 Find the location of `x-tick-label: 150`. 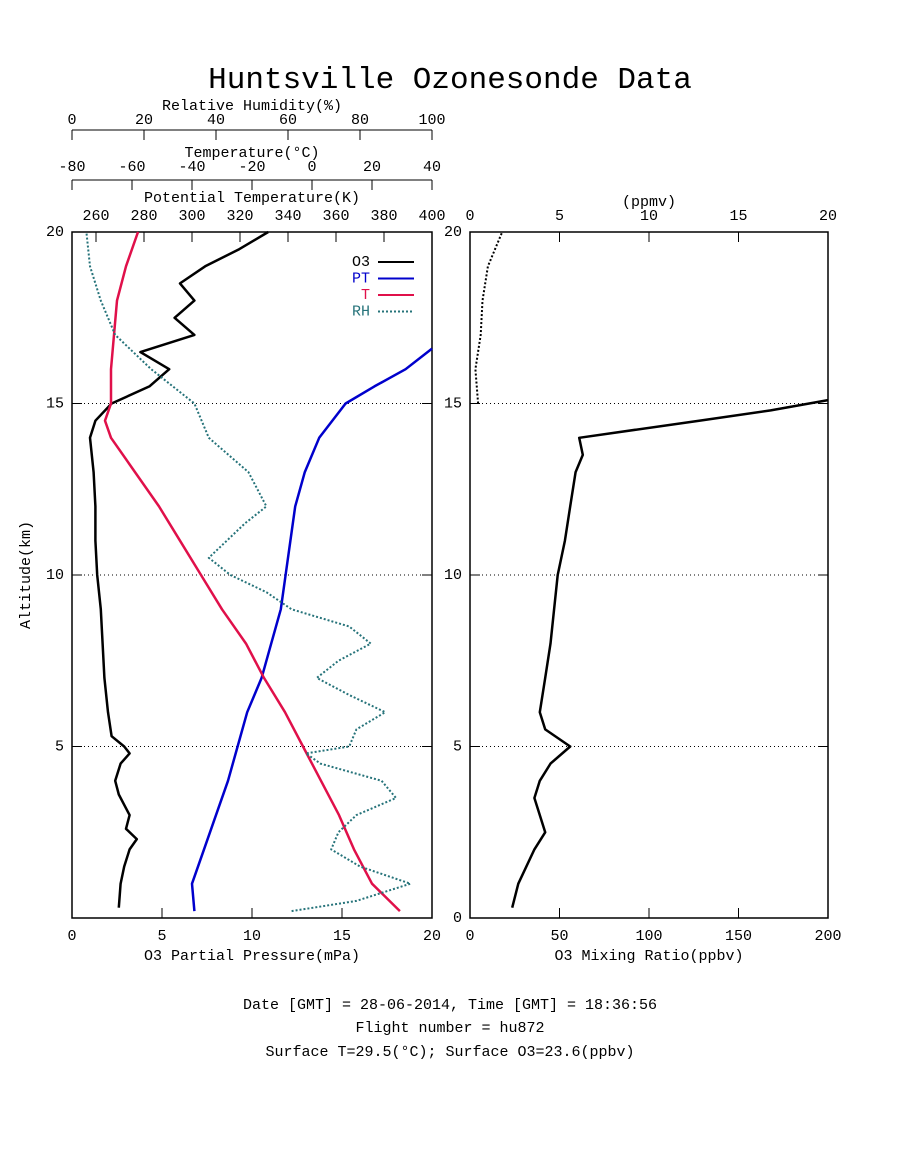

x-tick-label: 150 is located at coordinates (738, 936).